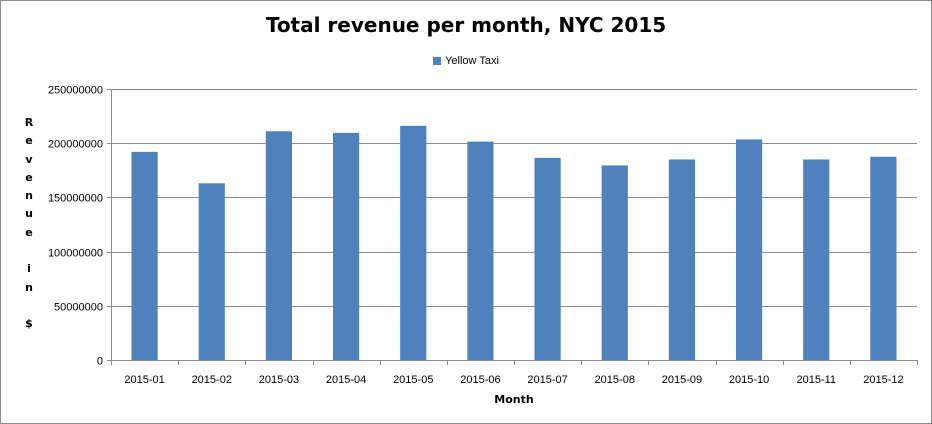 The image size is (932, 424). I want to click on legend-label: Yellow Taxi, so click(472, 61).